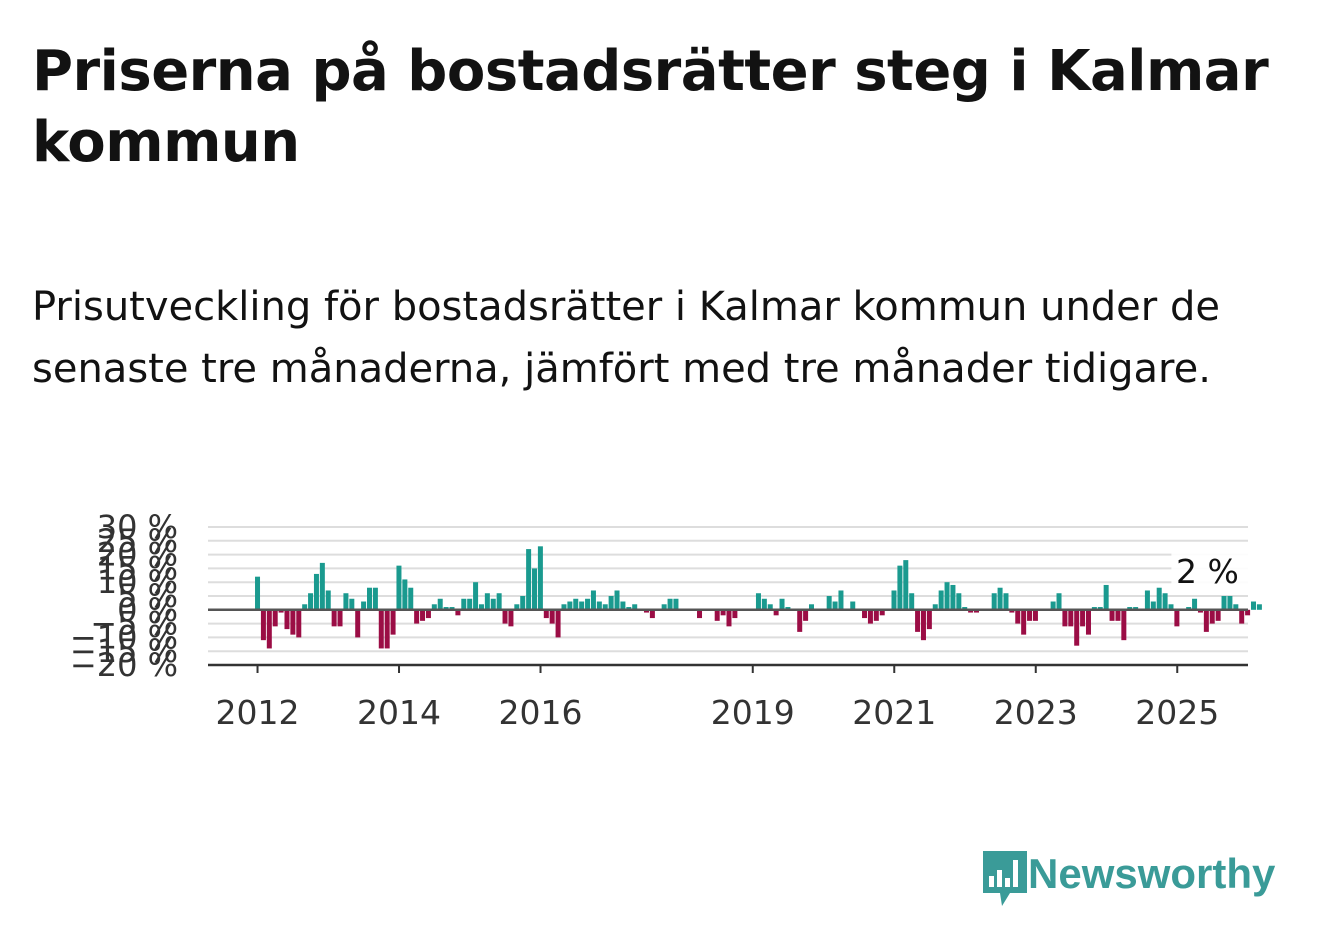 The height and width of the screenshot is (939, 1322). I want to click on y-tick-label: −5 %, so click(134, 624).